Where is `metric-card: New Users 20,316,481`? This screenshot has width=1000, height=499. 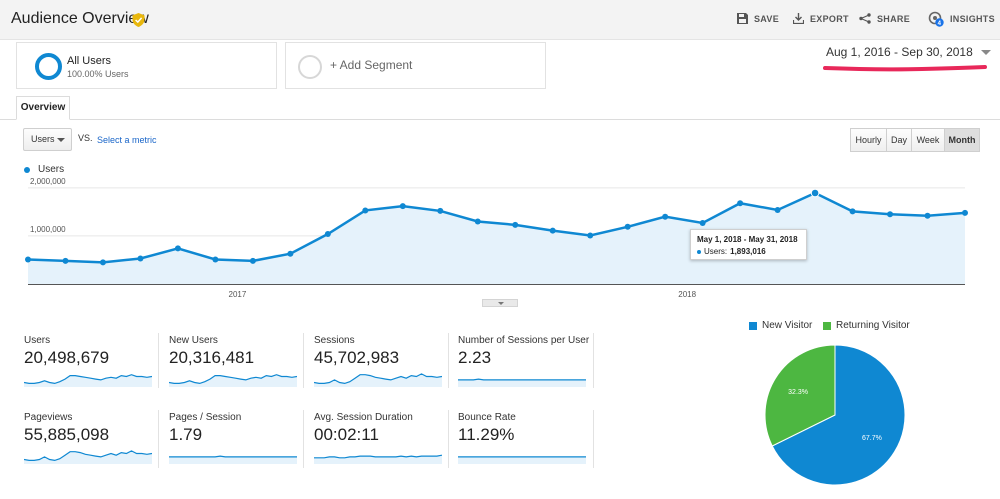 metric-card: New Users 20,316,481 is located at coordinates (238, 367).